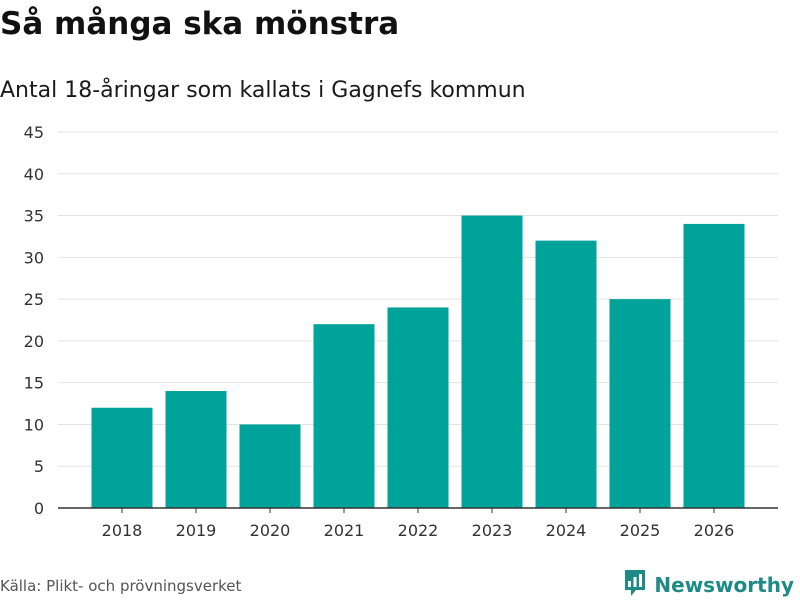 This screenshot has width=800, height=600. What do you see at coordinates (640, 403) in the screenshot?
I see `bar-2025` at bounding box center [640, 403].